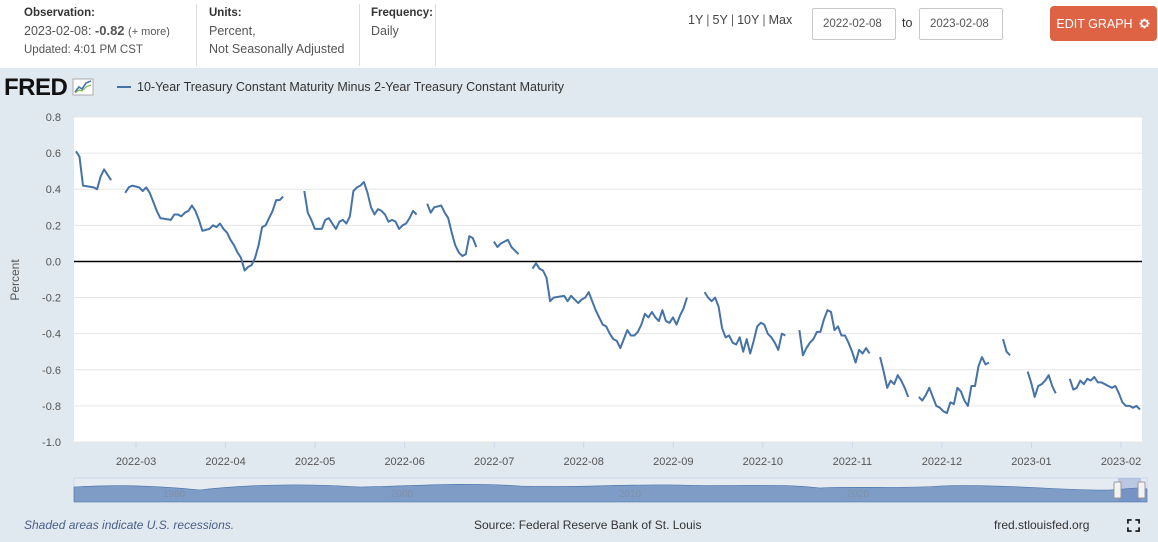 Image resolution: width=1158 pixels, height=542 pixels. Describe the element at coordinates (1133, 525) in the screenshot. I see `fullscreen-icon` at that location.